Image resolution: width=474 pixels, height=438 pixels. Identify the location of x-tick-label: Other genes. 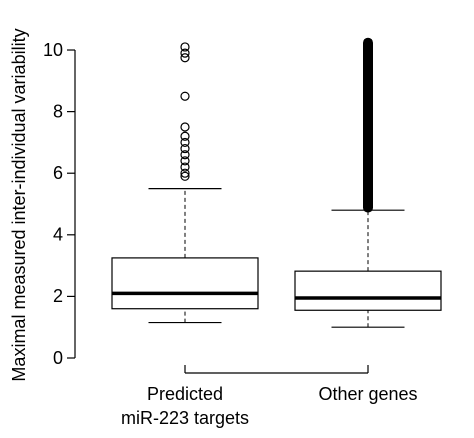
(367, 394).